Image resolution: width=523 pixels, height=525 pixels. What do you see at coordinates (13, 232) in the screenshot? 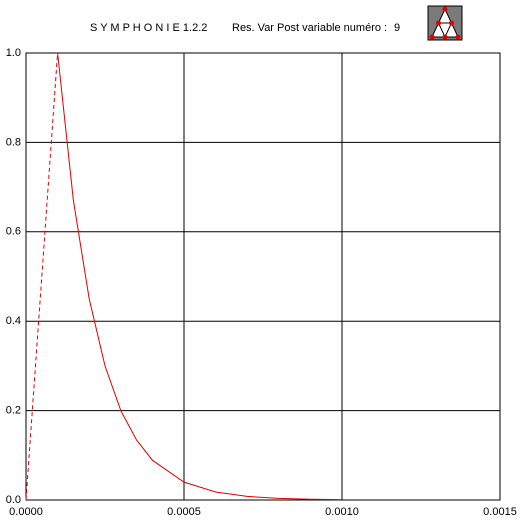
I see `y-tick-label: 0.6` at bounding box center [13, 232].